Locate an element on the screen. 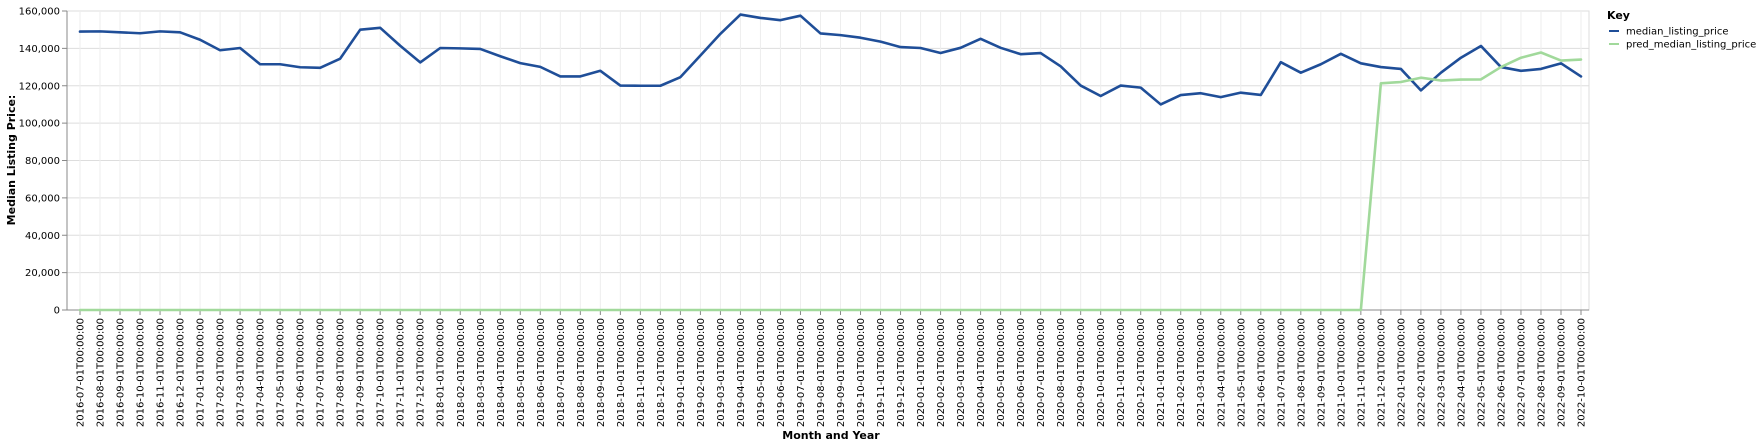 This screenshot has height=447, width=1759. x-tick-label: 2019-06-01T00:00:00 is located at coordinates (781, 372).